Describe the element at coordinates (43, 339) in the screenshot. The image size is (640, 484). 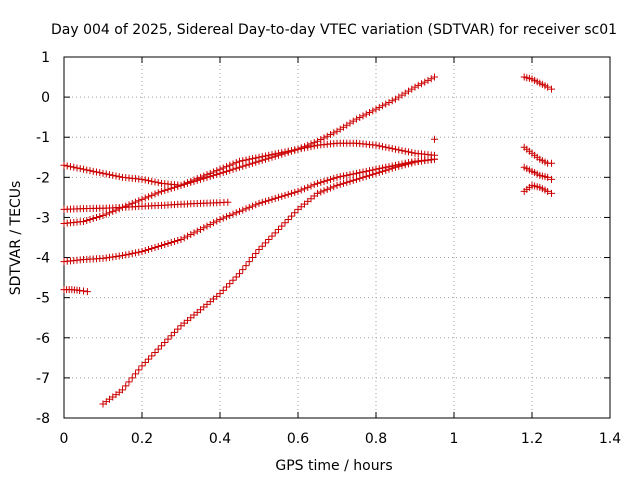
I see `y-tick-label: -6` at that location.